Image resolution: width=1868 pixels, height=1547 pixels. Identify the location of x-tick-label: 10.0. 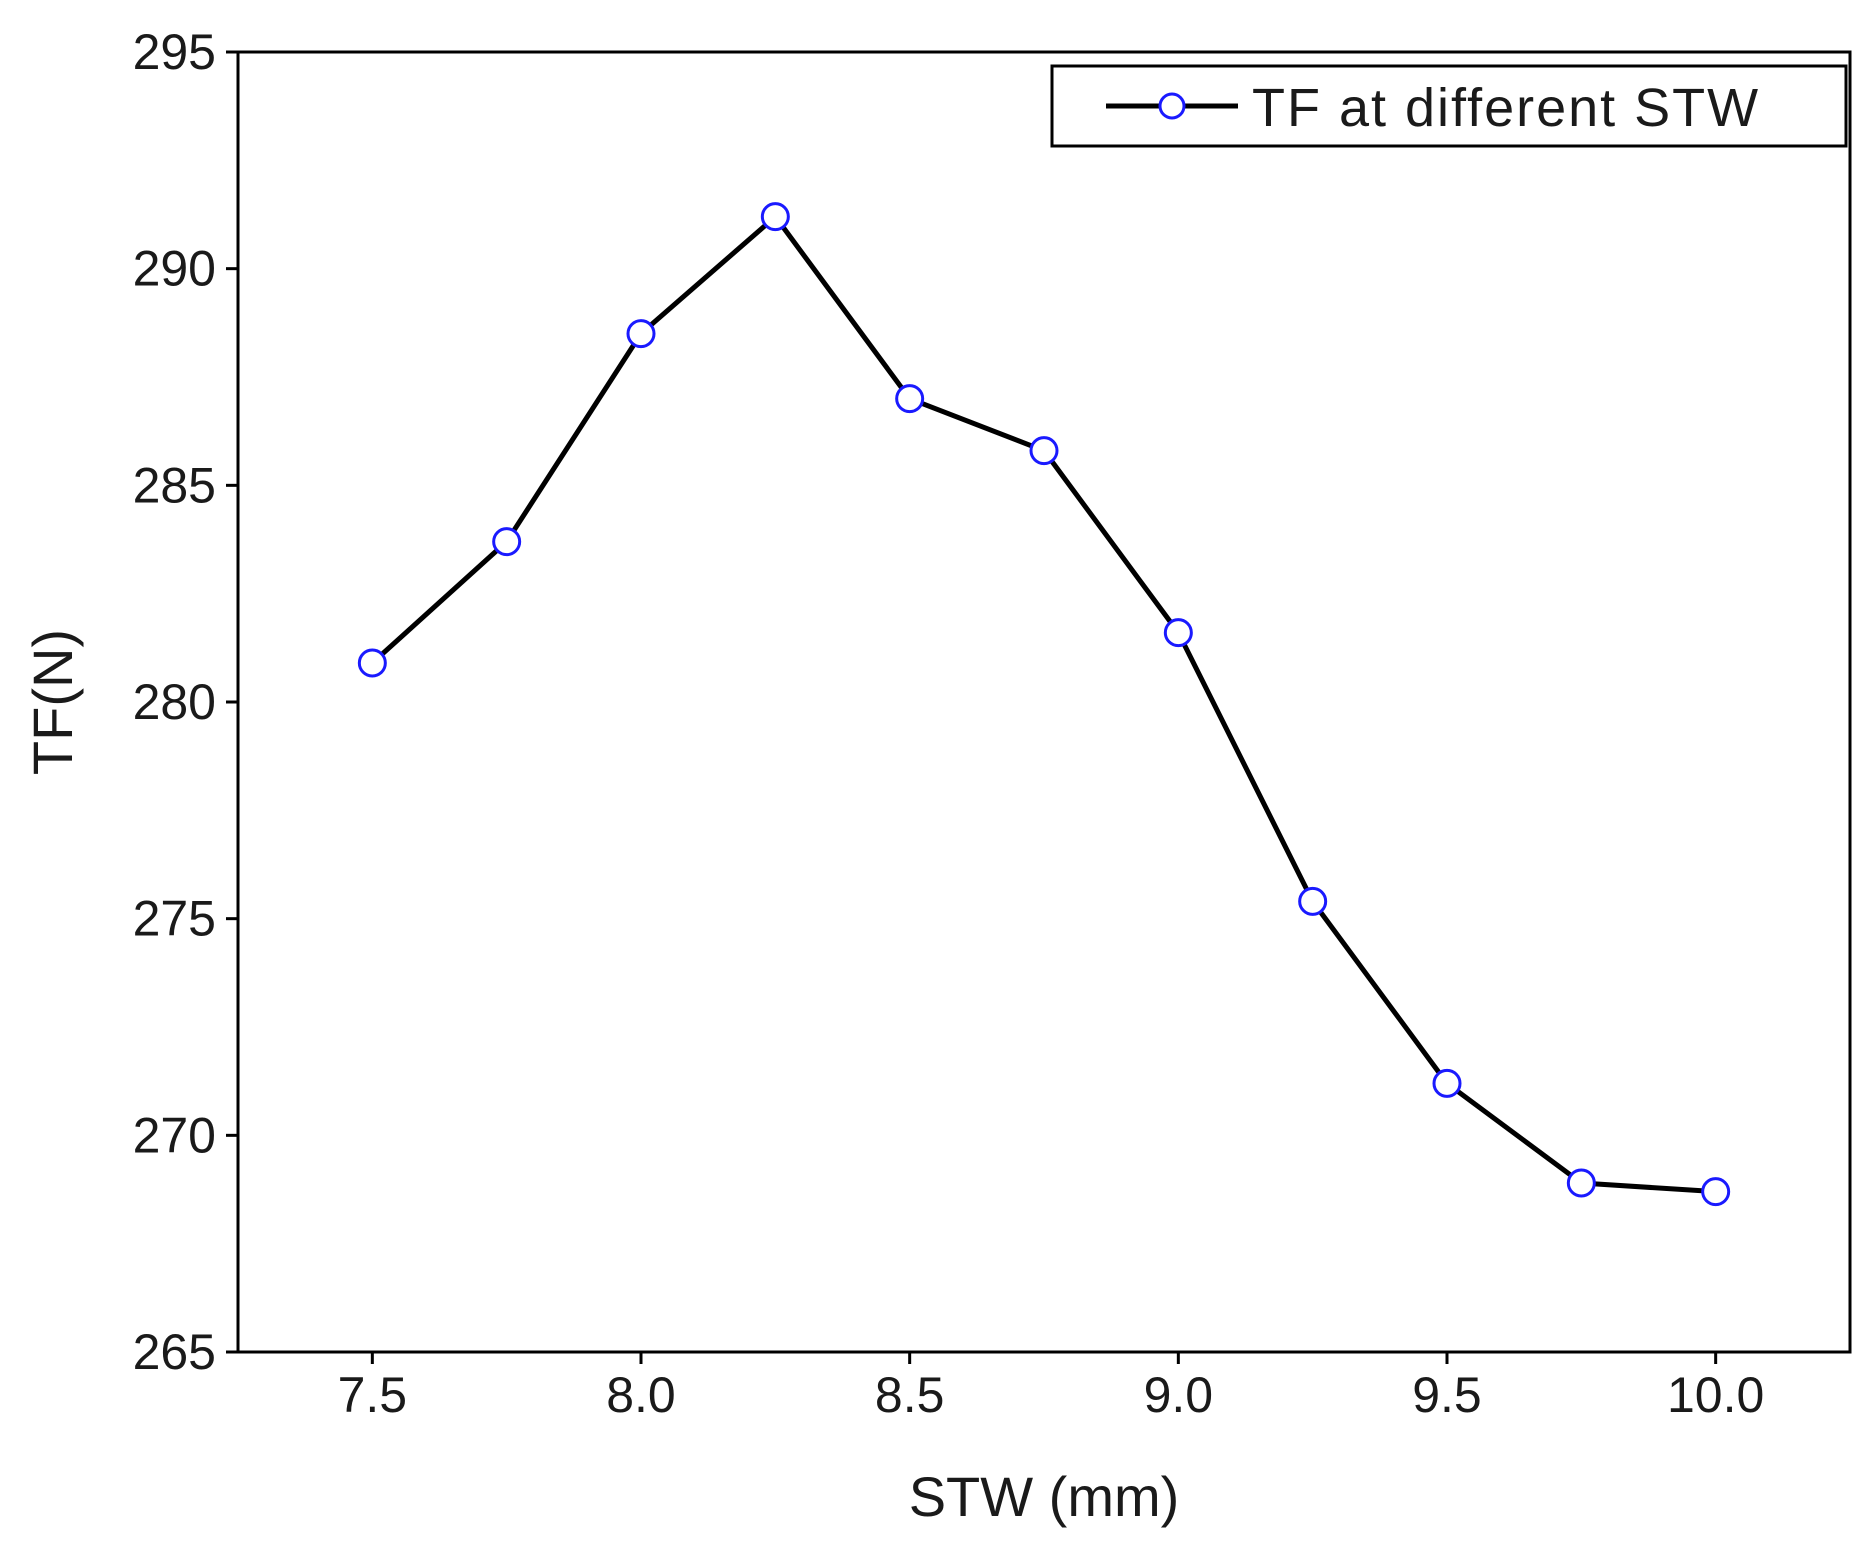
(1715, 1395).